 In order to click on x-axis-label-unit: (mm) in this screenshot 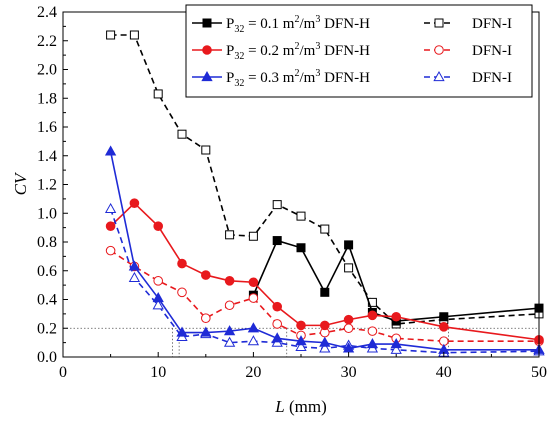, I will do `click(306, 406)`.